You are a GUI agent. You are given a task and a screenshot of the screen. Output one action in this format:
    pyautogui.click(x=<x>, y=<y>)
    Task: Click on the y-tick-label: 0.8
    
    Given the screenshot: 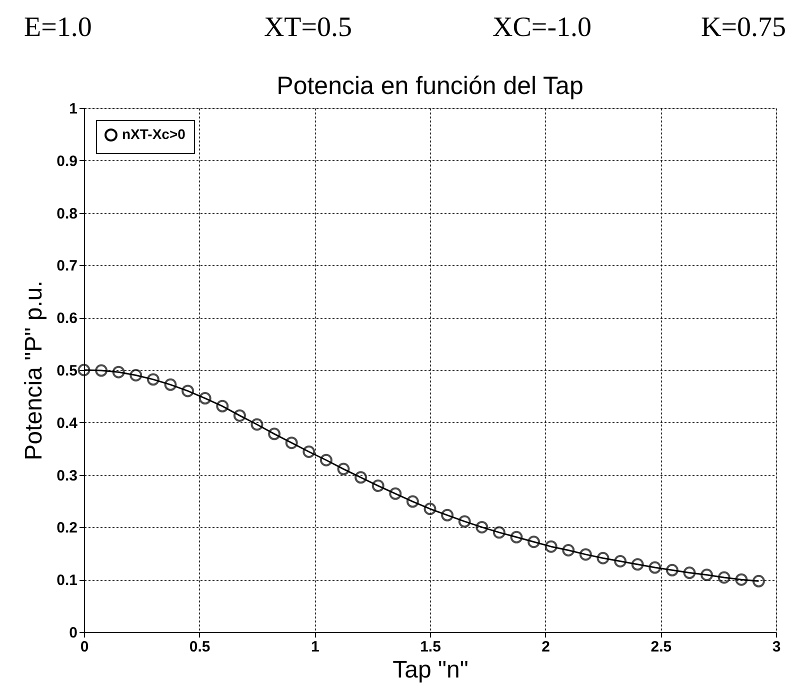 What is the action you would take?
    pyautogui.click(x=67, y=213)
    